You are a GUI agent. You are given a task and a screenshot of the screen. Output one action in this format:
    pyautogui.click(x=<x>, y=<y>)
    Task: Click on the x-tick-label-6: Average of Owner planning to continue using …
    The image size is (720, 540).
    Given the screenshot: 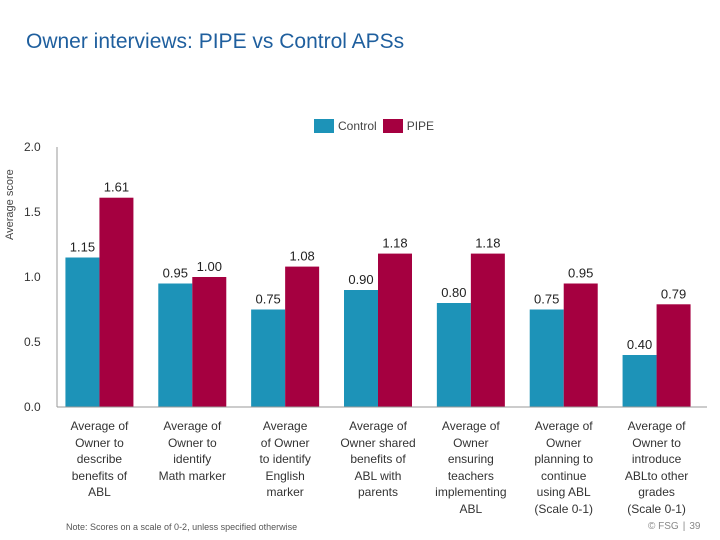 What is the action you would take?
    pyautogui.click(x=564, y=467)
    